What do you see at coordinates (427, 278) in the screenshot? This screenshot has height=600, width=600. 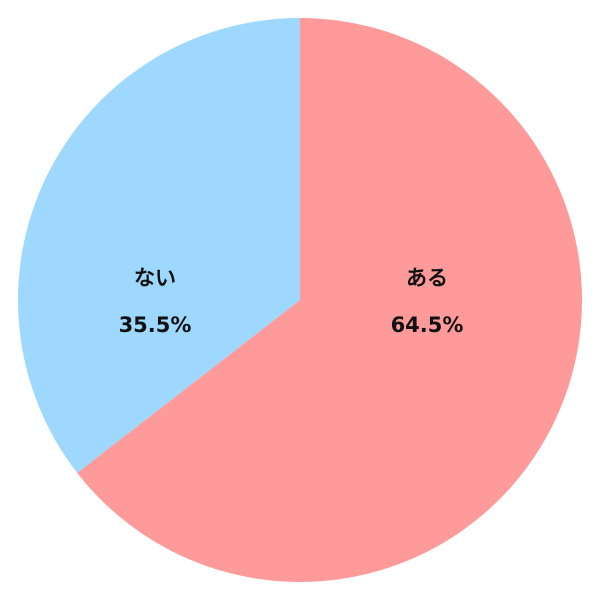 I see `slice-label: ある` at bounding box center [427, 278].